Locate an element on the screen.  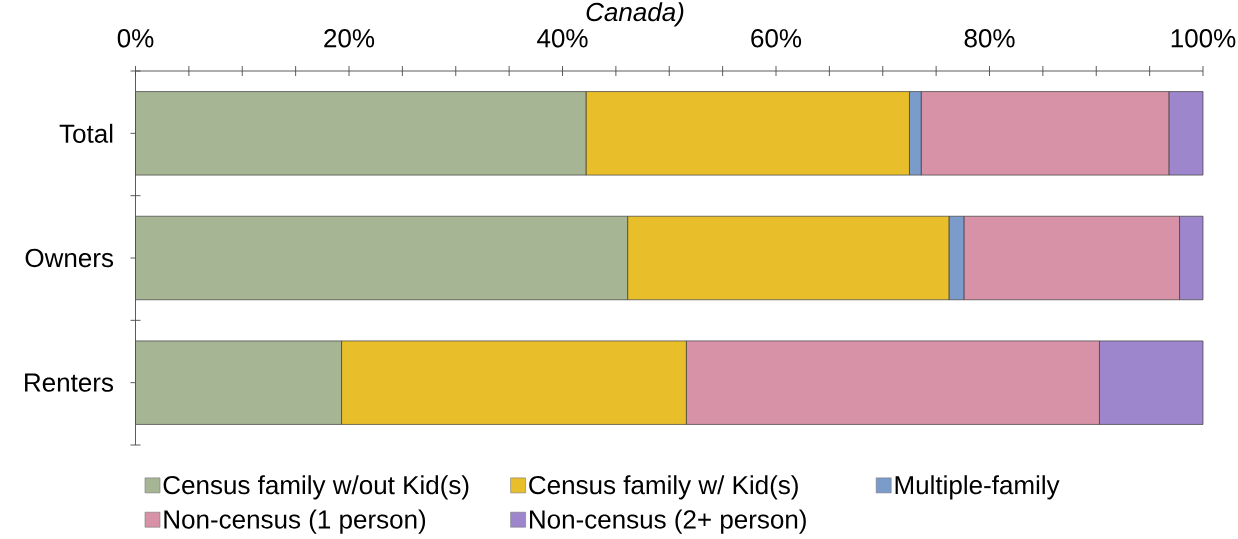
legend-label: Non-census (2+ person) is located at coordinates (668, 521).